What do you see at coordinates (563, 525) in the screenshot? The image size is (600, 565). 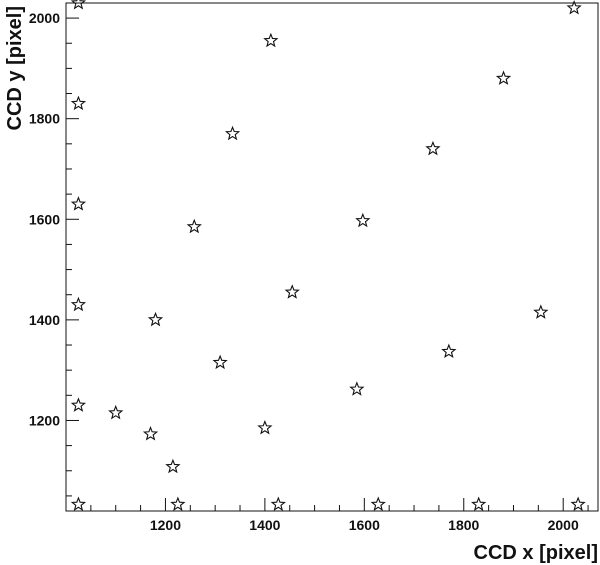 I see `x-tick-label: 2000` at bounding box center [563, 525].